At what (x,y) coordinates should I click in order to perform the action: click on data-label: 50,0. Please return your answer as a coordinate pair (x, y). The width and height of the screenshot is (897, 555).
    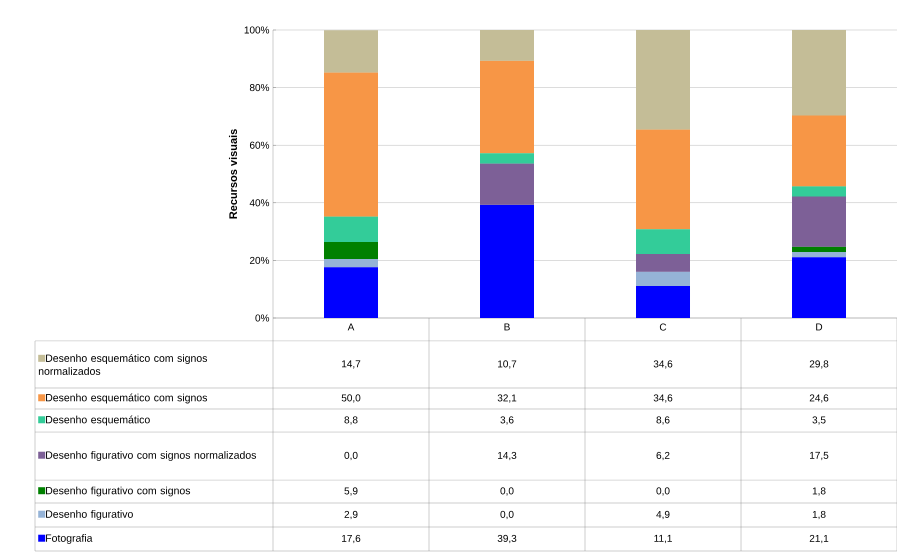
    Looking at the image, I should click on (351, 398).